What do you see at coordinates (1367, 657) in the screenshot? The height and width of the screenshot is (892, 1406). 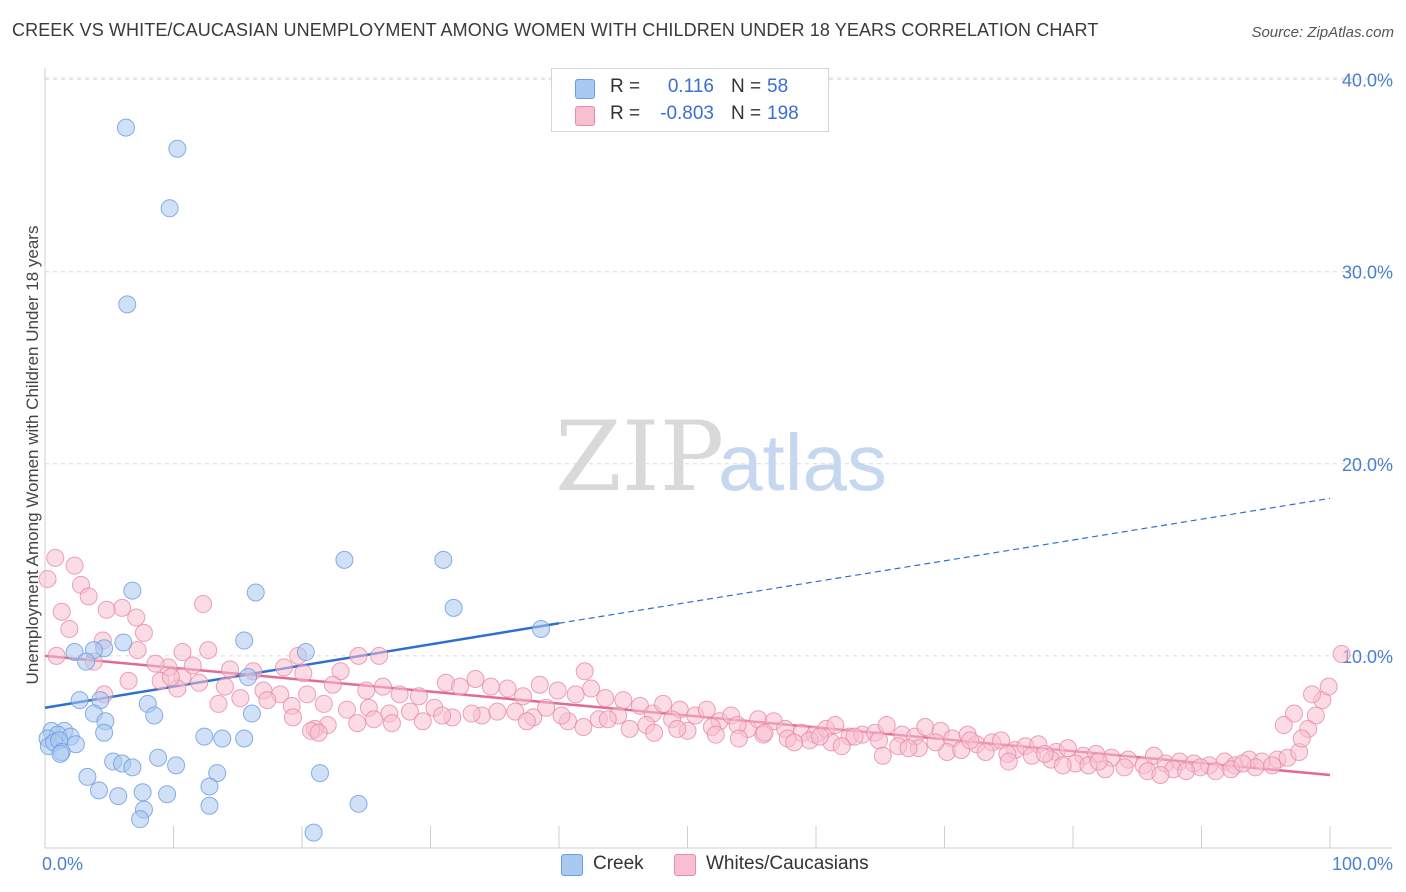 I see `y-tick-label: 10.0%` at bounding box center [1367, 657].